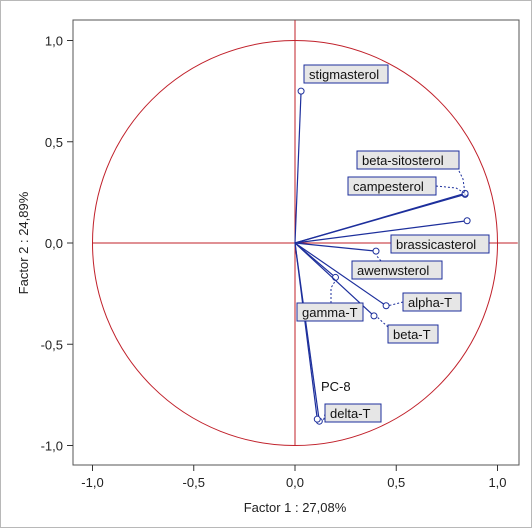  Describe the element at coordinates (450, 189) in the screenshot. I see `leader-campesterol` at that location.